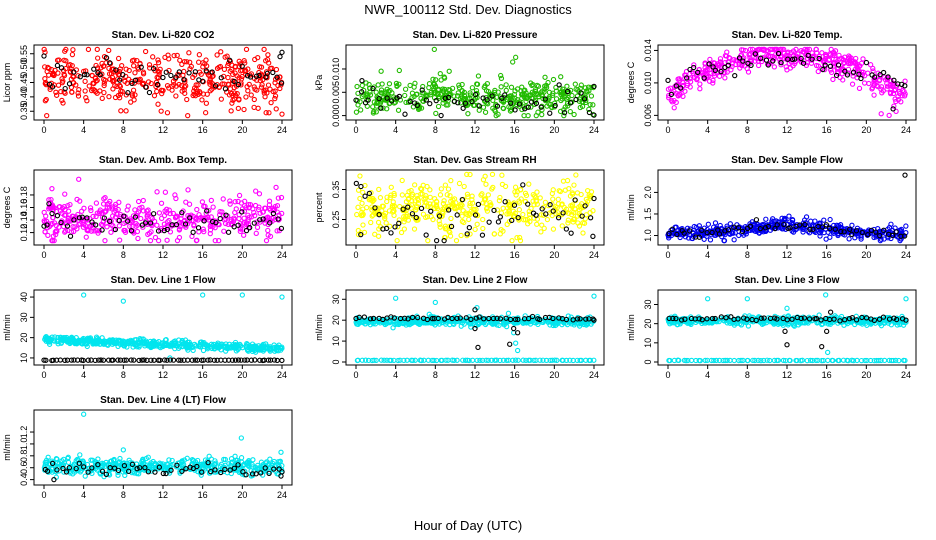 The image size is (936, 540). What do you see at coordinates (786, 82) in the screenshot?
I see `data-points` at bounding box center [786, 82].